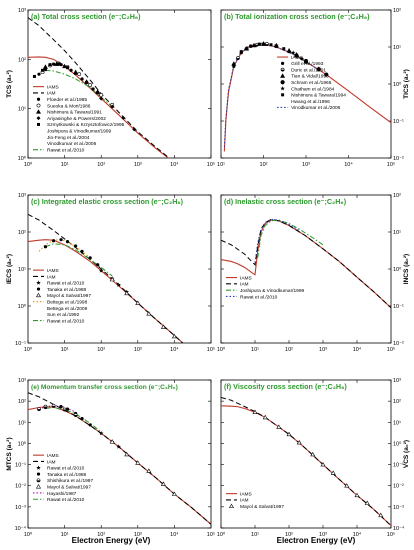 The height and width of the screenshot is (550, 414). What do you see at coordinates (246, 494) in the screenshot?
I see `legend-label-f: IAMS` at bounding box center [246, 494].